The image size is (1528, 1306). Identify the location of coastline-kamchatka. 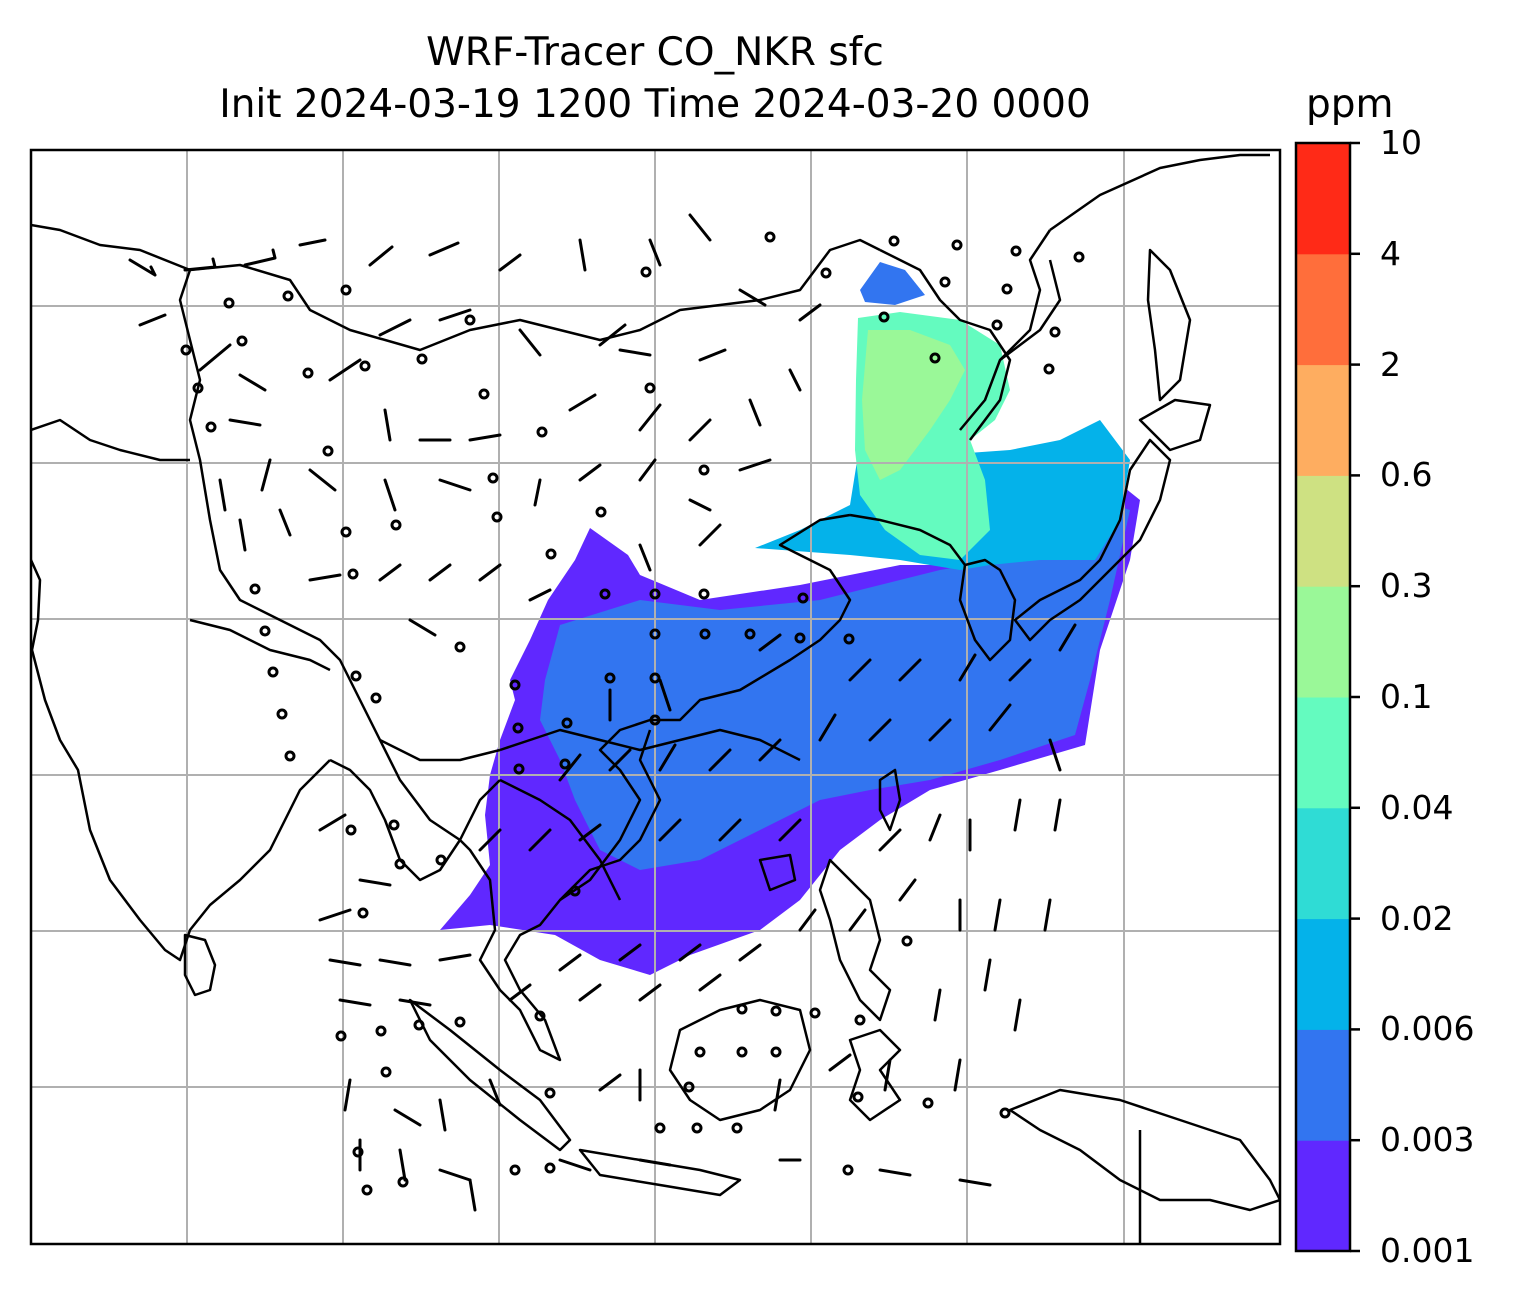
(1159, 192).